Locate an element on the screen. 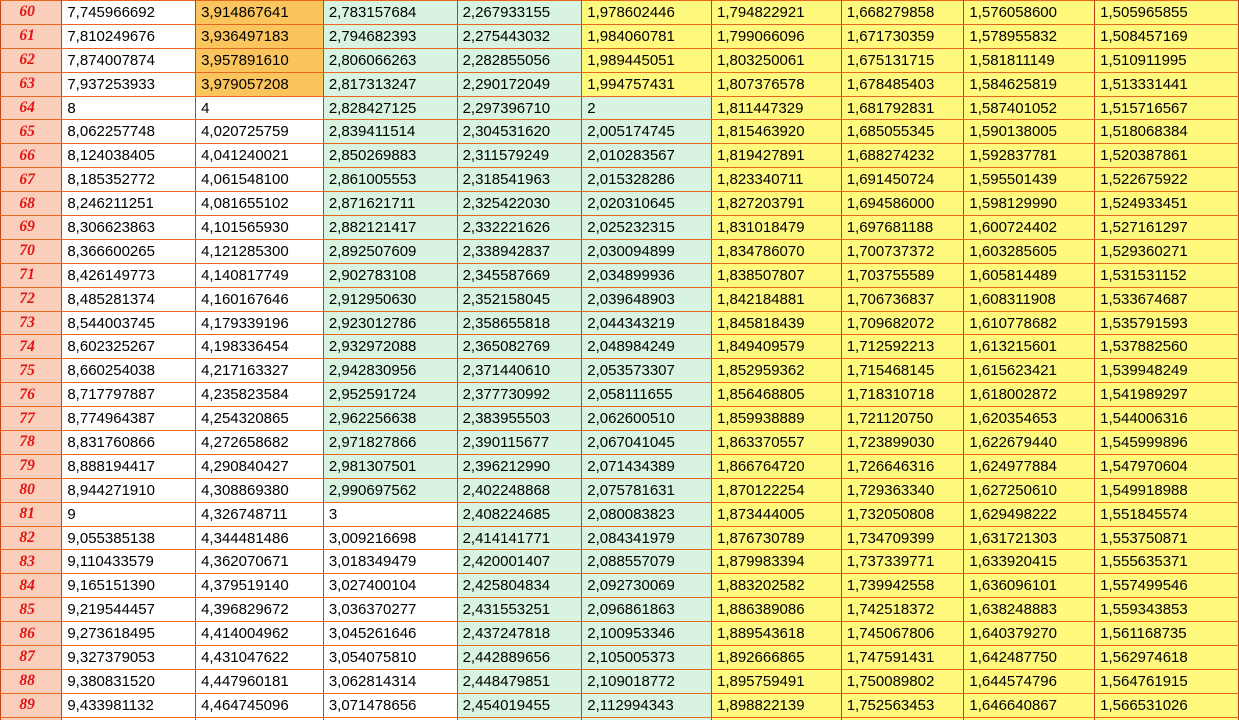 The image size is (1239, 720). root-value-cell: 8,888194417 is located at coordinates (129, 466).